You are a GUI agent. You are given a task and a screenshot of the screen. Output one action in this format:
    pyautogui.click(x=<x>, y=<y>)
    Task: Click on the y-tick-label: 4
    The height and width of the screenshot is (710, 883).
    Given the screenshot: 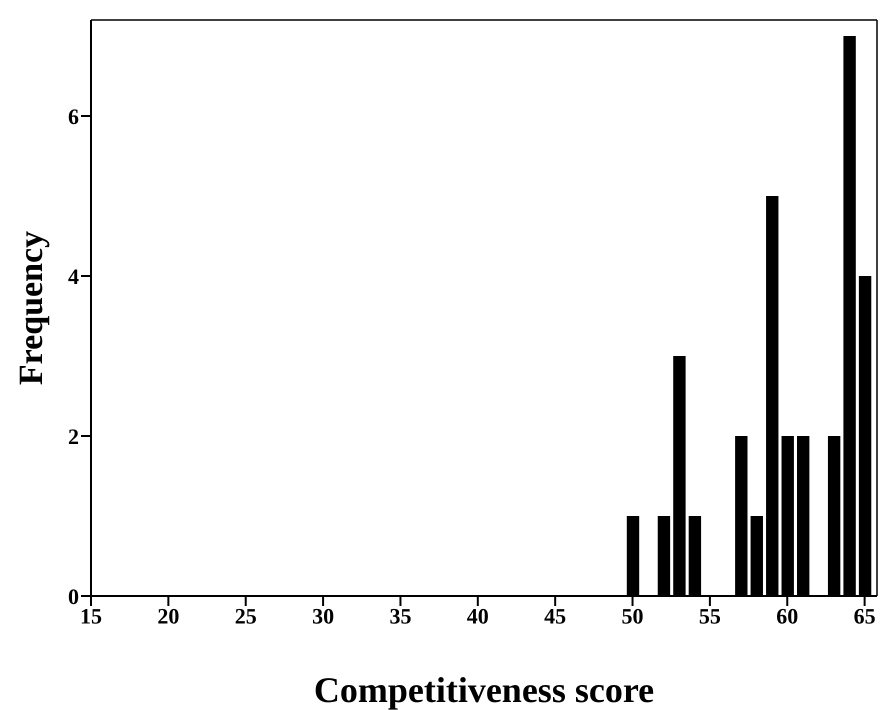 What is the action you would take?
    pyautogui.click(x=73, y=276)
    